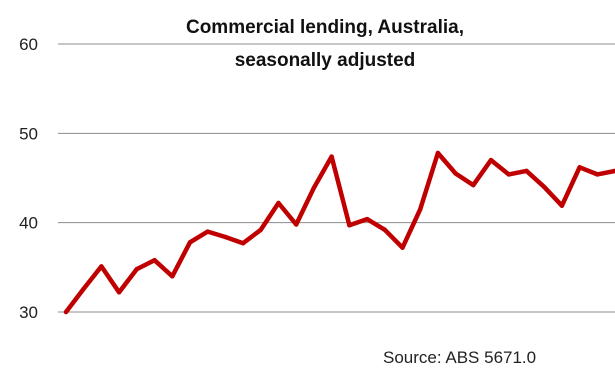 The height and width of the screenshot is (377, 615). Describe the element at coordinates (28, 133) in the screenshot. I see `y-tick-label: 50` at that location.